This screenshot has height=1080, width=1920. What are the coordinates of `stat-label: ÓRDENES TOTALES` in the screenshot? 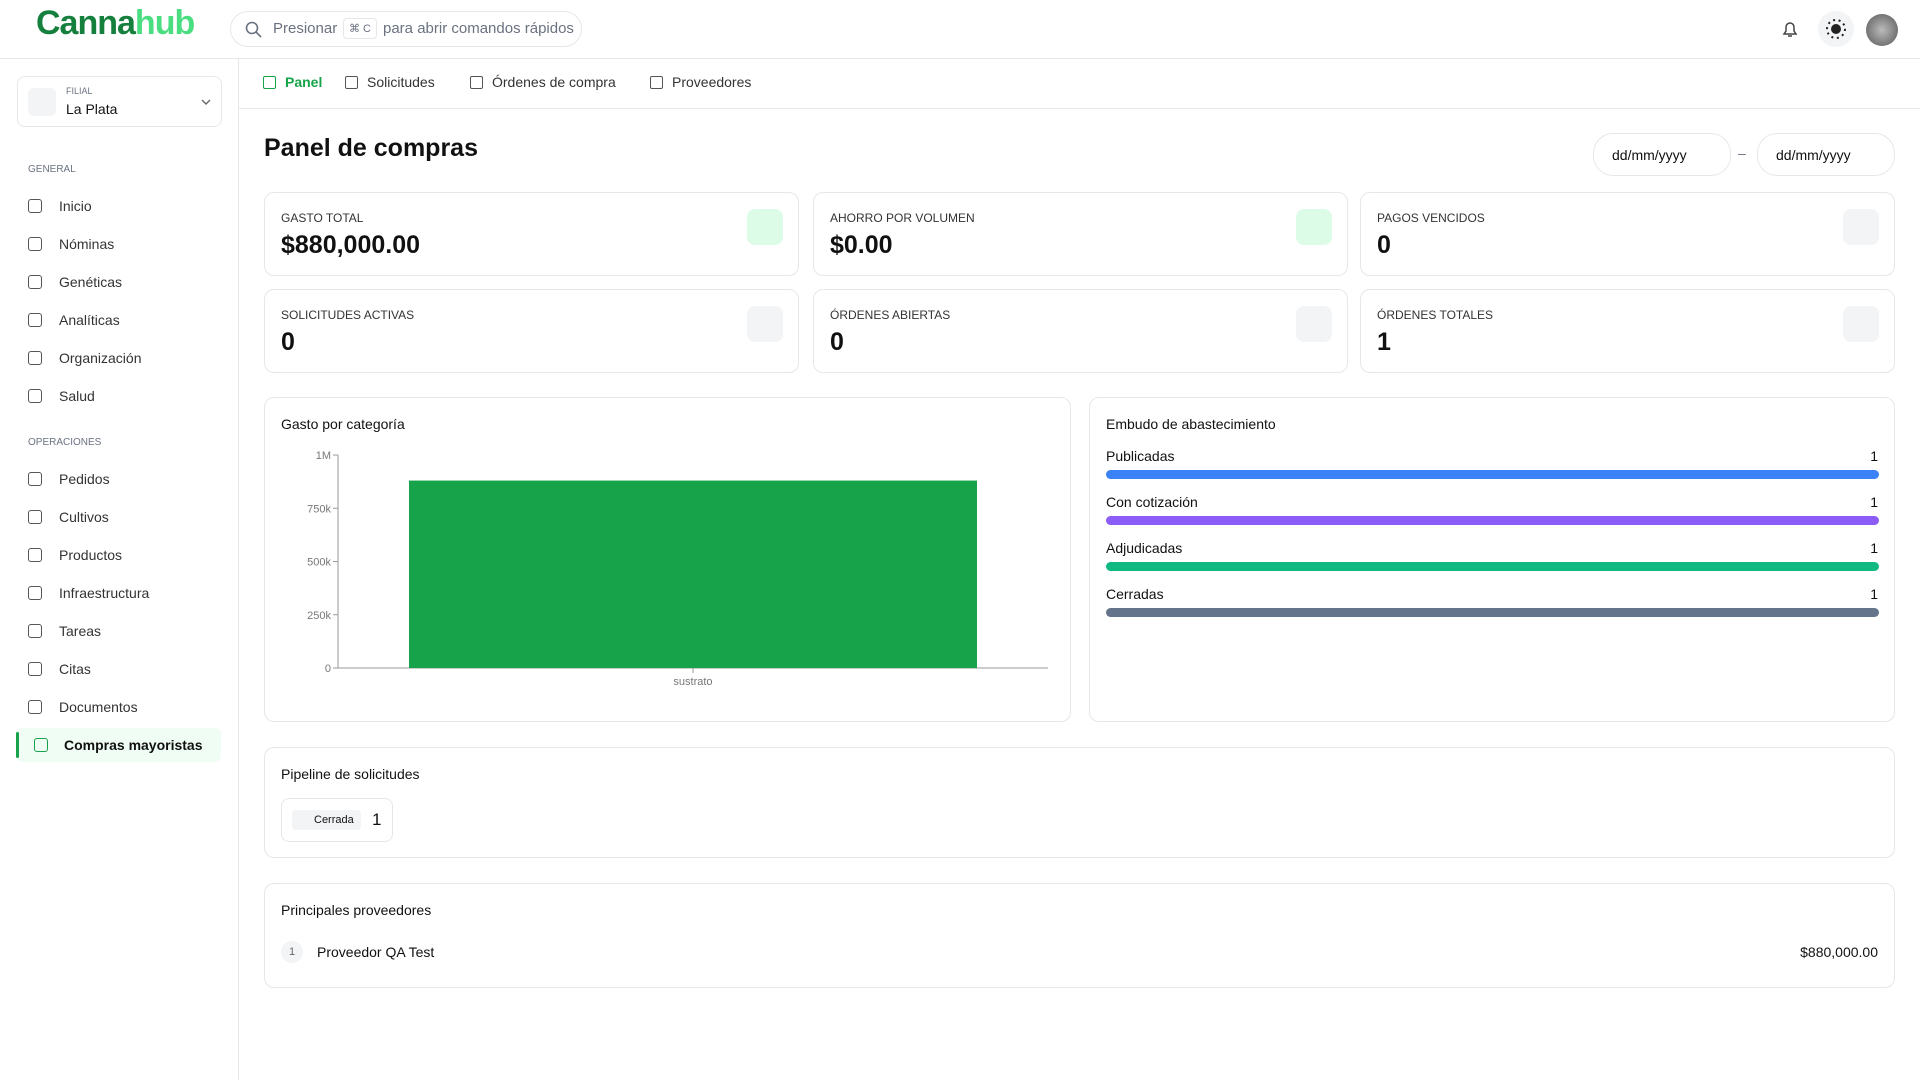 It's located at (1435, 315).